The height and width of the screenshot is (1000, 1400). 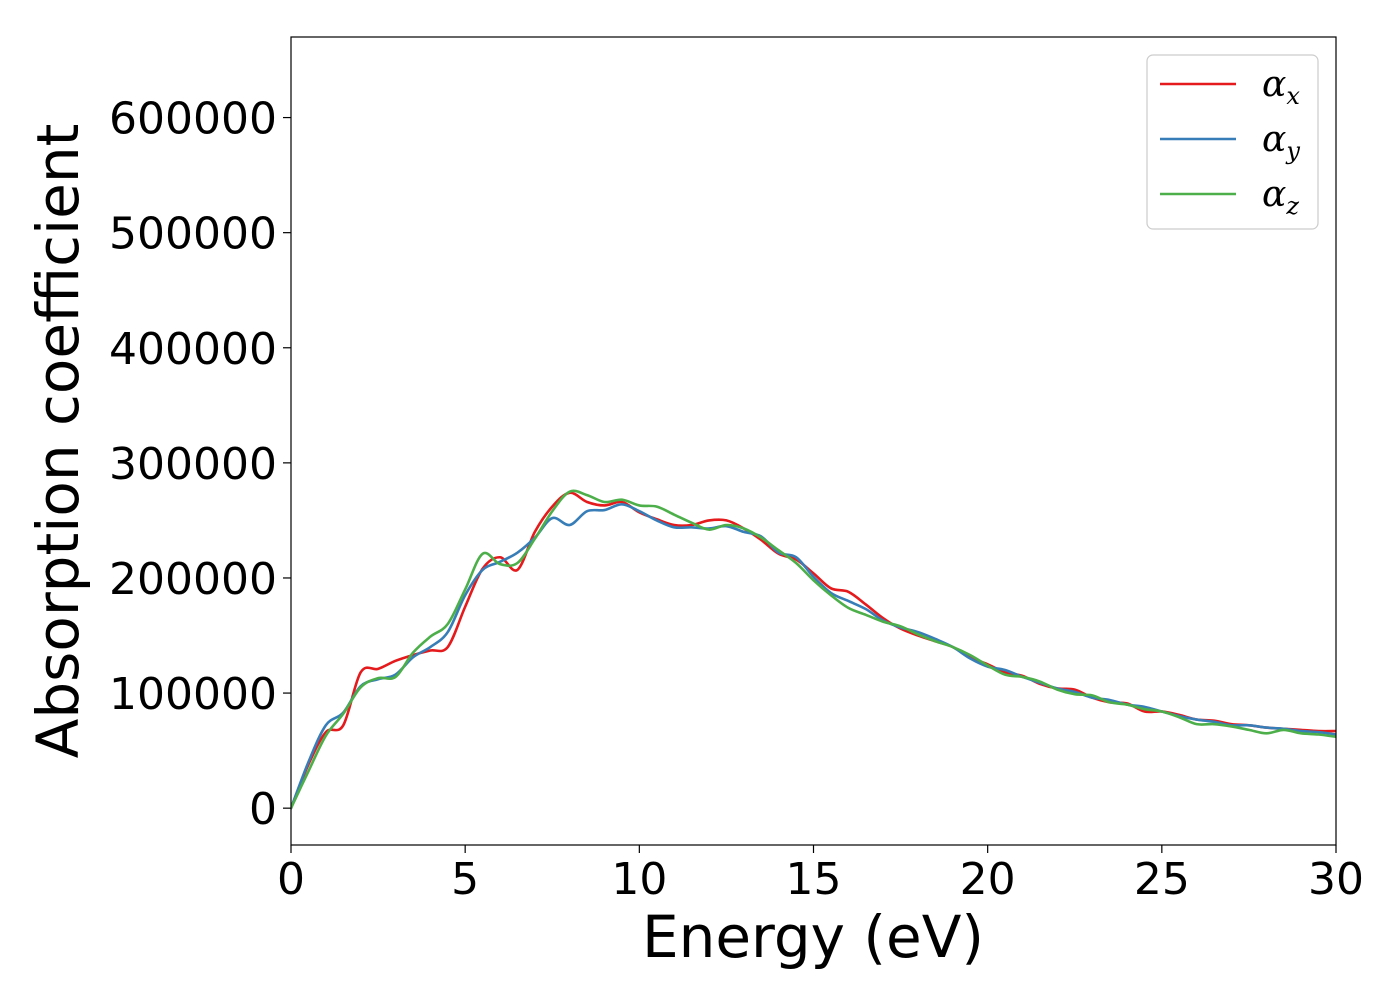 I want to click on y-axis-ticks: 0 100000 200000 300000 400000 500000 600000, so click(x=200, y=464).